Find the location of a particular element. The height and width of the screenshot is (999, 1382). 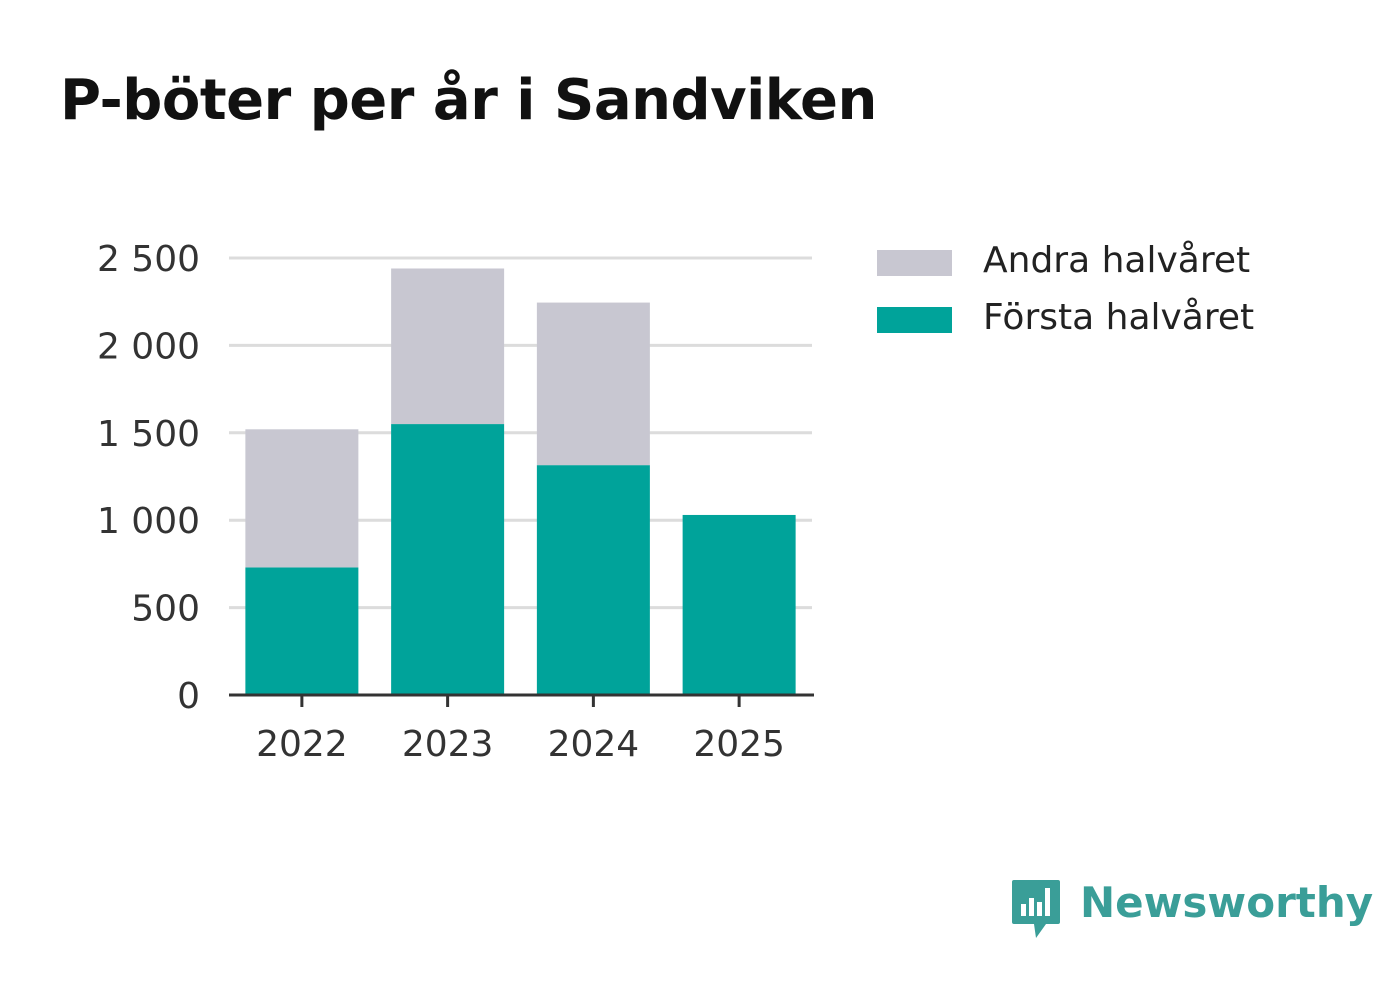

bar-2024-andra is located at coordinates (593, 384).